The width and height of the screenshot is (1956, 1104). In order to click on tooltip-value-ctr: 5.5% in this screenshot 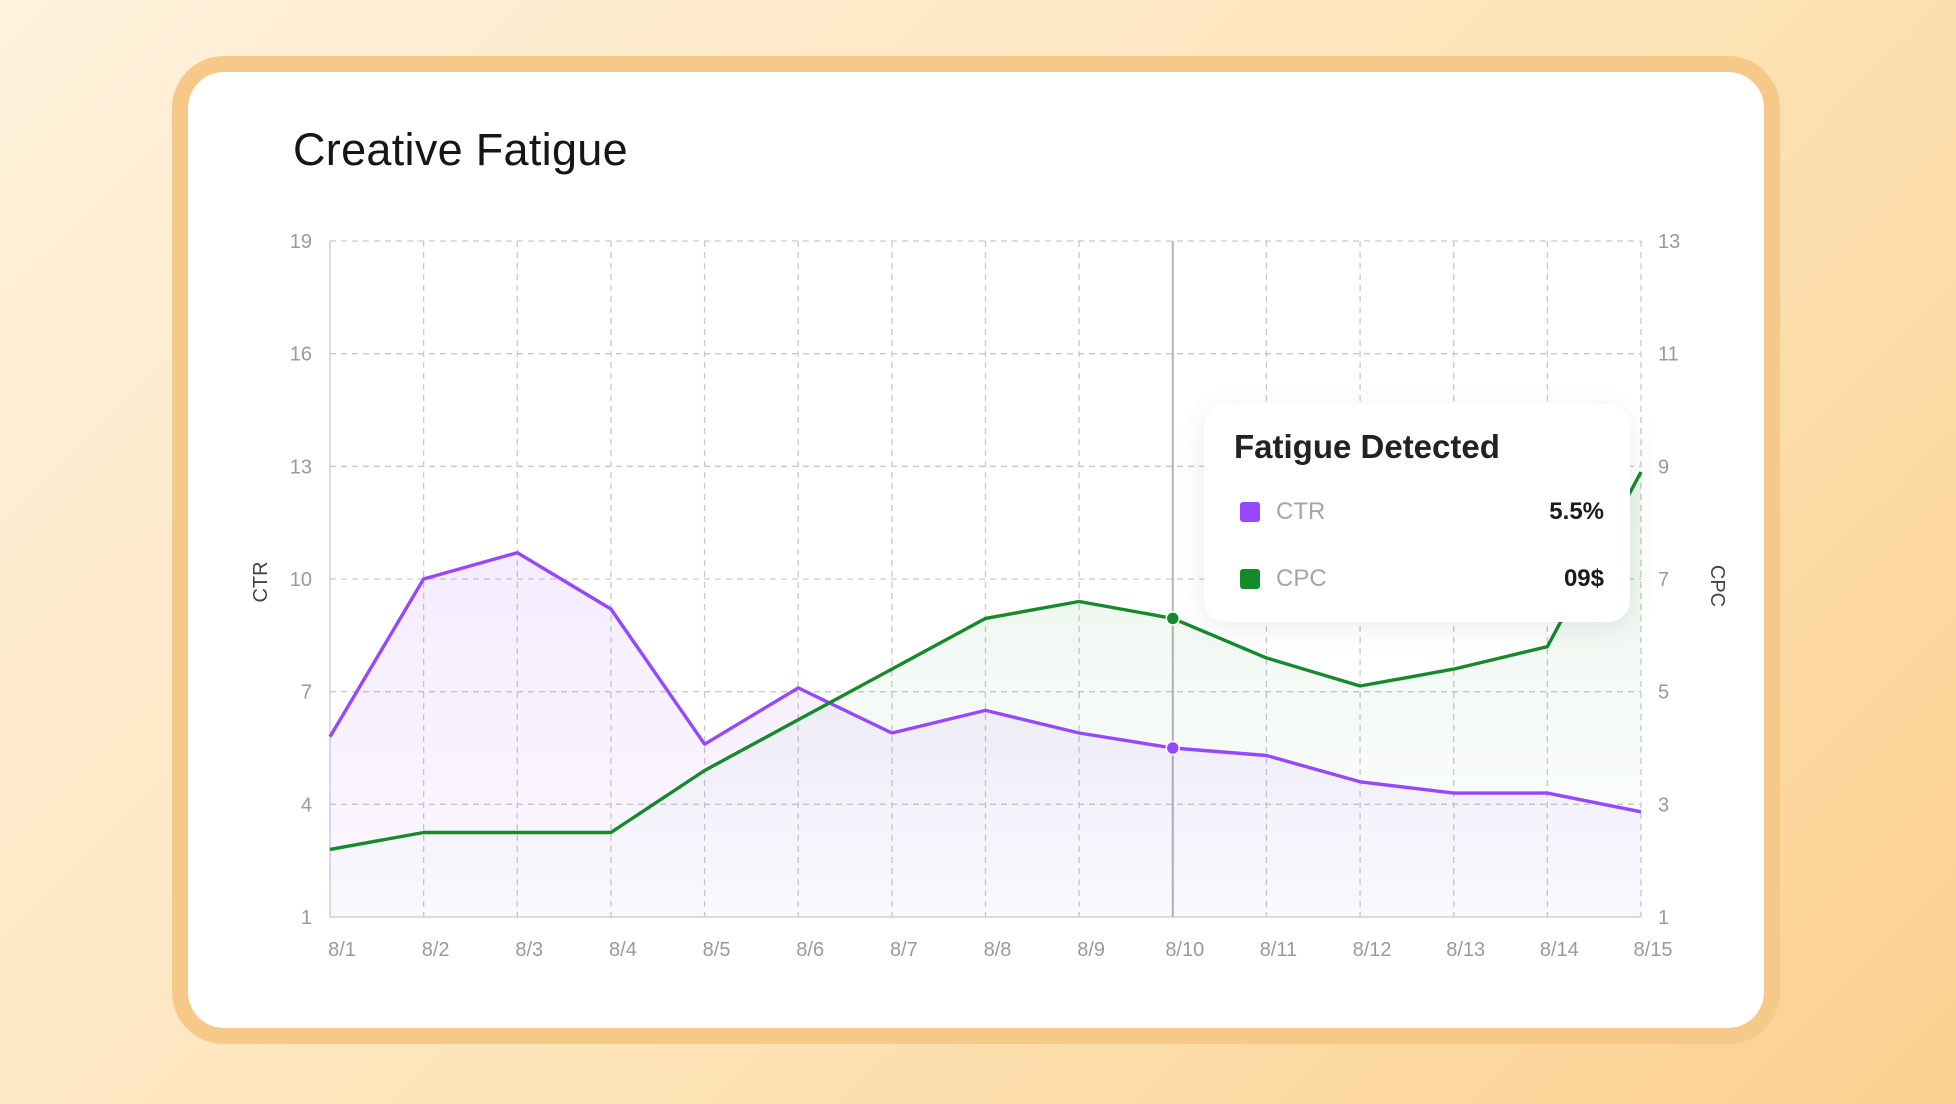, I will do `click(1576, 511)`.